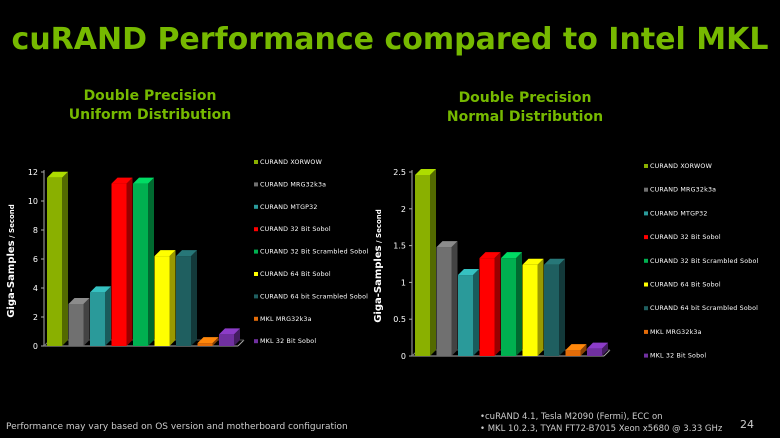 The width and height of the screenshot is (780, 438). What do you see at coordinates (35, 230) in the screenshot?
I see `y-tick-label: 8` at bounding box center [35, 230].